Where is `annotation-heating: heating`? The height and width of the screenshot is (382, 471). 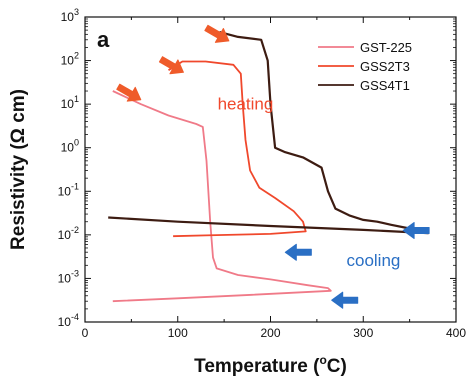 annotation-heating: heating is located at coordinates (246, 103).